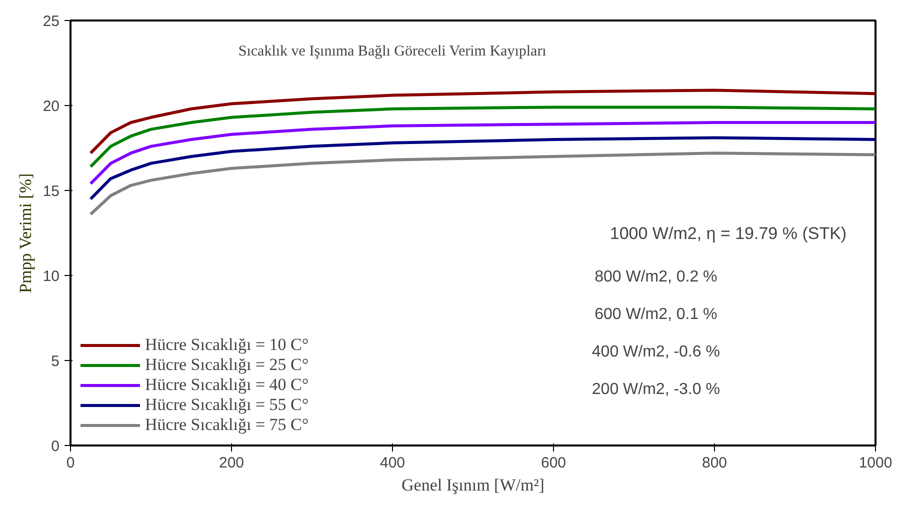  I want to click on legend-label: Hücre Sıcaklığı = 75 C°, so click(227, 425).